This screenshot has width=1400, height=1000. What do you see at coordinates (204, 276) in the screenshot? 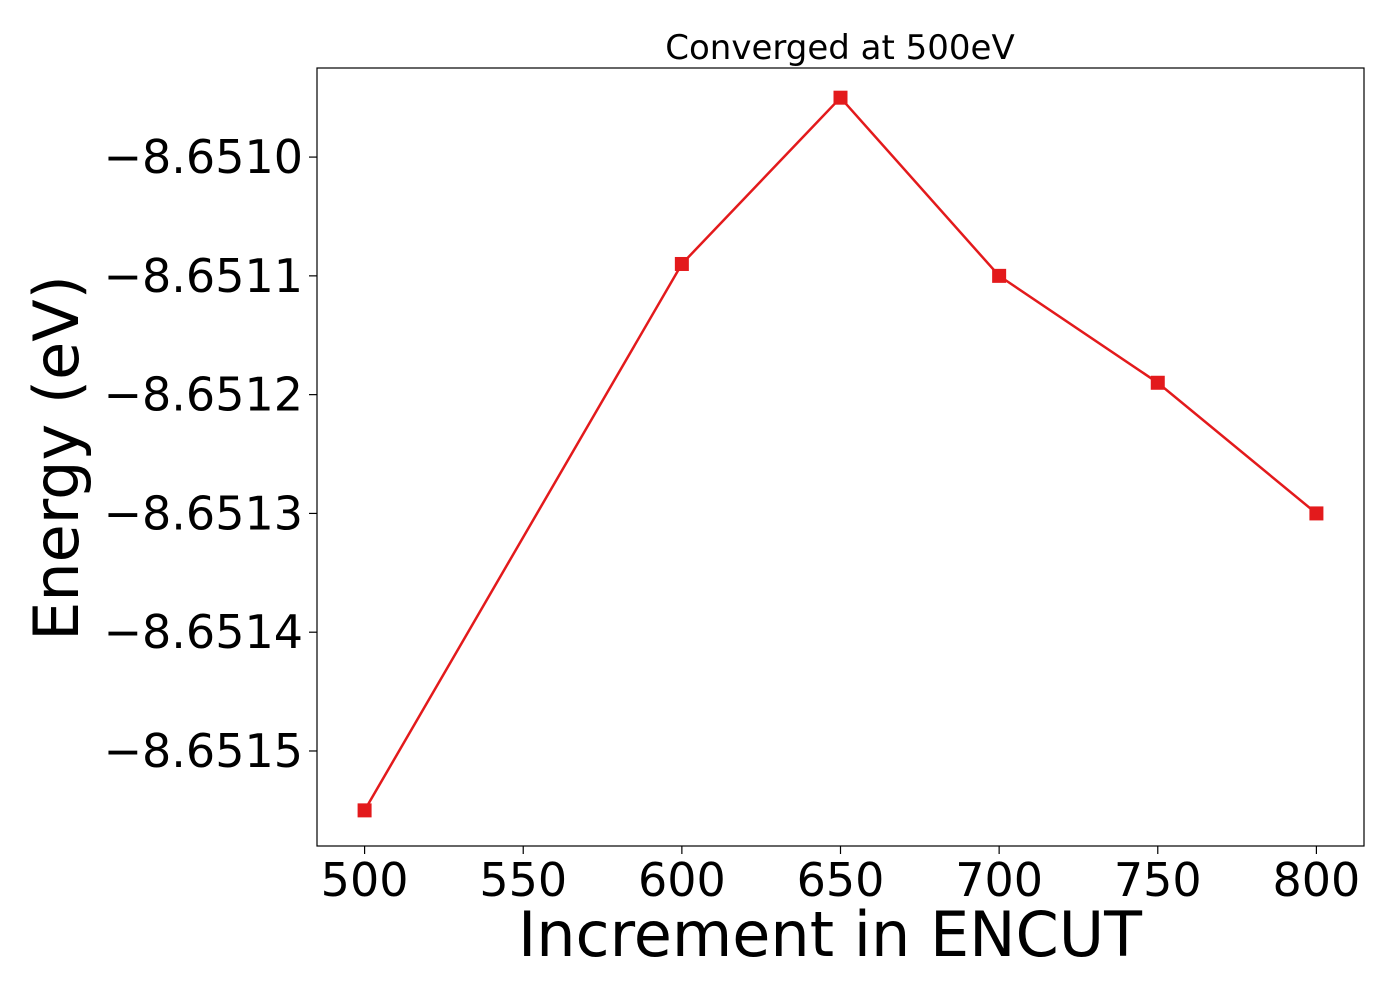
I see `y-tick-label: −8.6511` at bounding box center [204, 276].